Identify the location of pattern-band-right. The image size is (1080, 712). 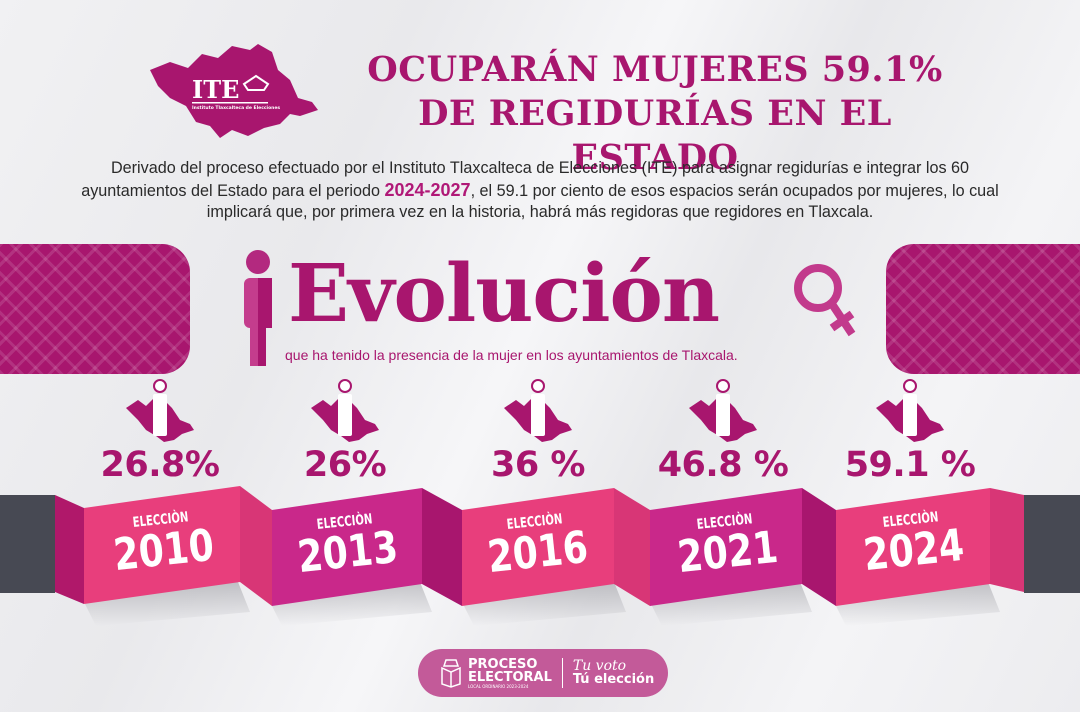
(983, 309).